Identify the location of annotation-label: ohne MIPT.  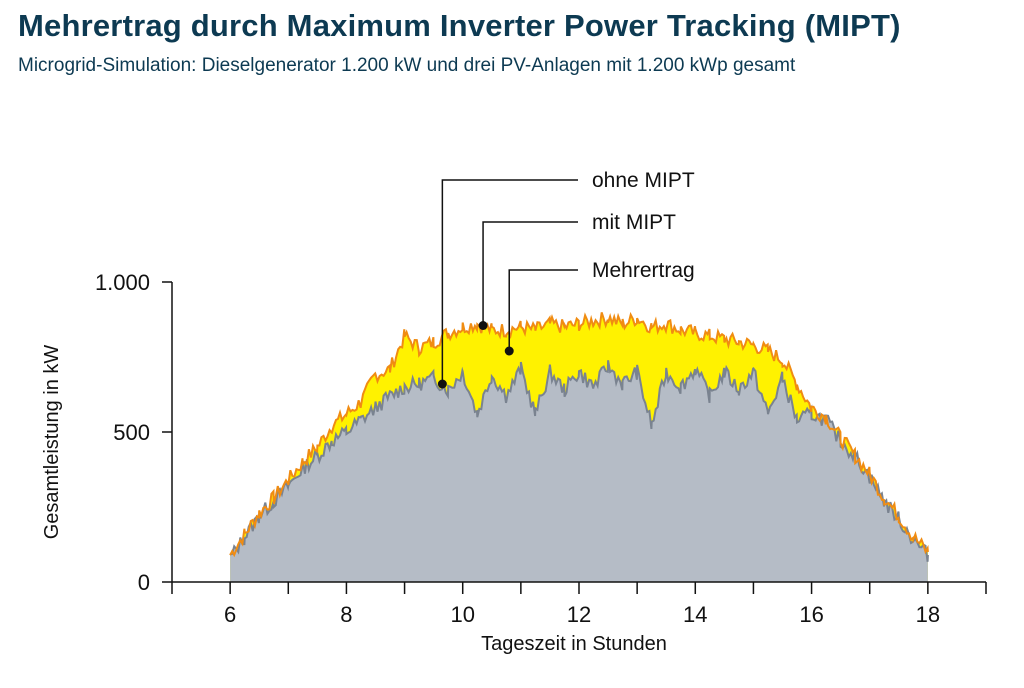
(643, 180).